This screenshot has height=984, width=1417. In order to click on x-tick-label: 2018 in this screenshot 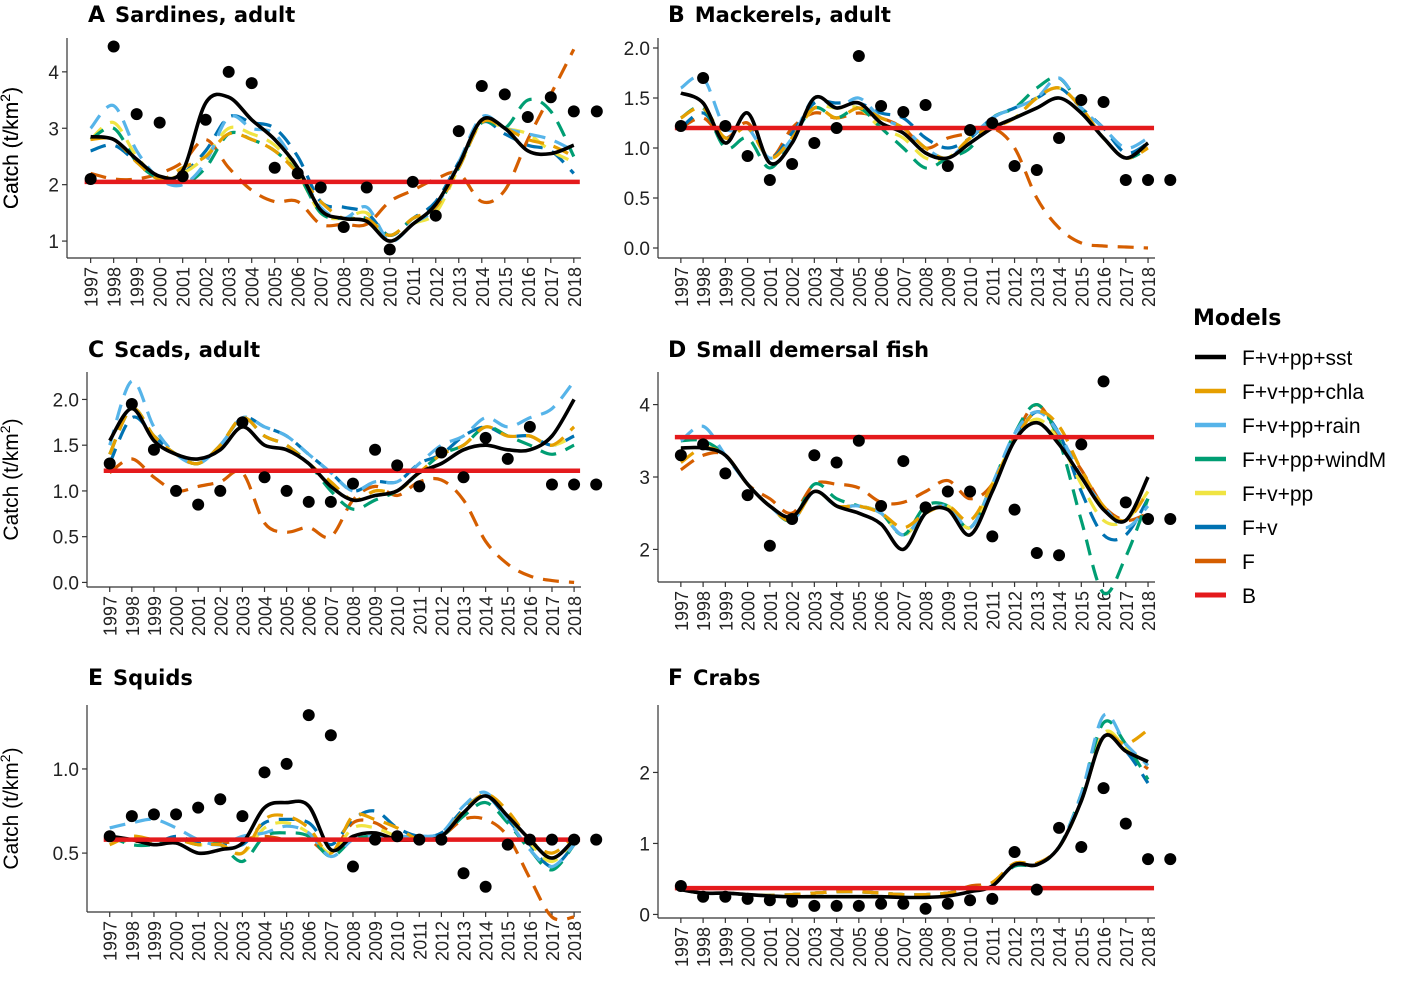, I will do `click(1149, 947)`.